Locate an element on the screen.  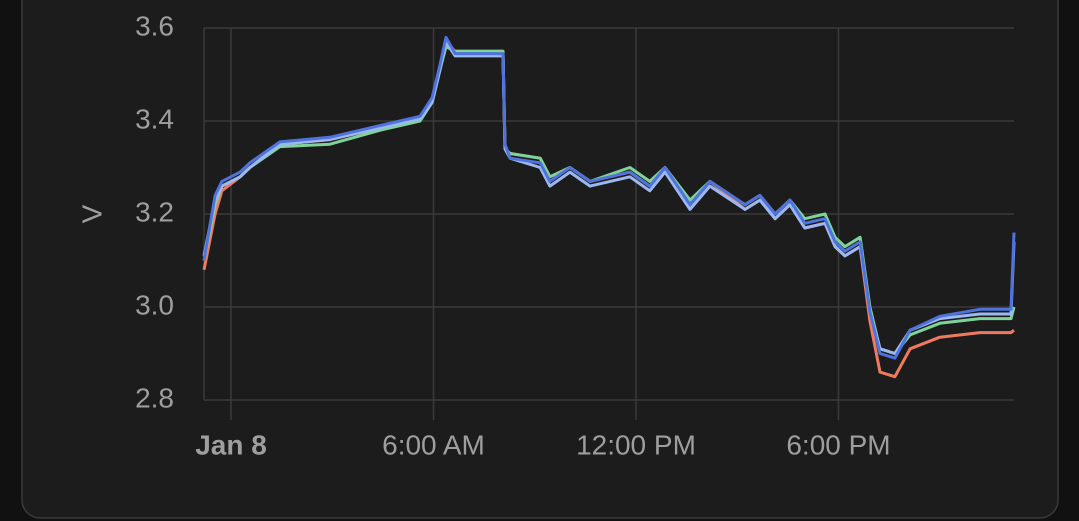
x-tick-label: 12:00 PM is located at coordinates (636, 444).